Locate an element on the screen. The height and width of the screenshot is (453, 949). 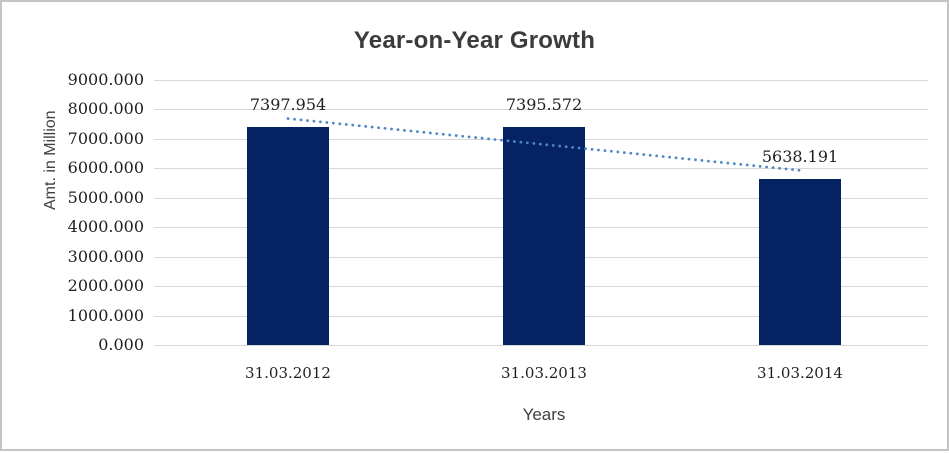
x-tick-label: 31.03.2014 is located at coordinates (800, 373).